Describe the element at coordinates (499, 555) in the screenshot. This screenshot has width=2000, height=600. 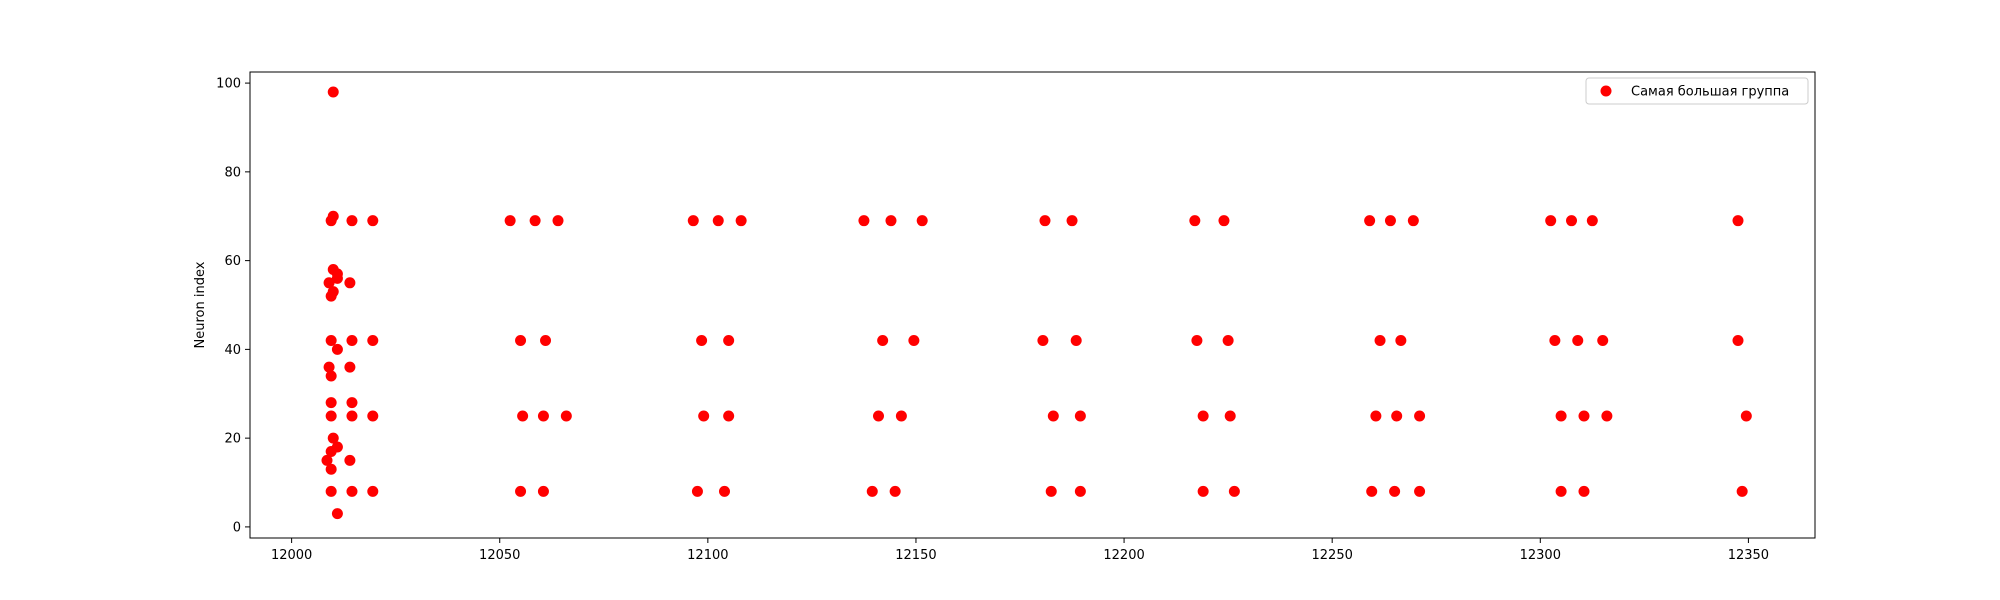
I see `x-tick-label: 12050` at that location.